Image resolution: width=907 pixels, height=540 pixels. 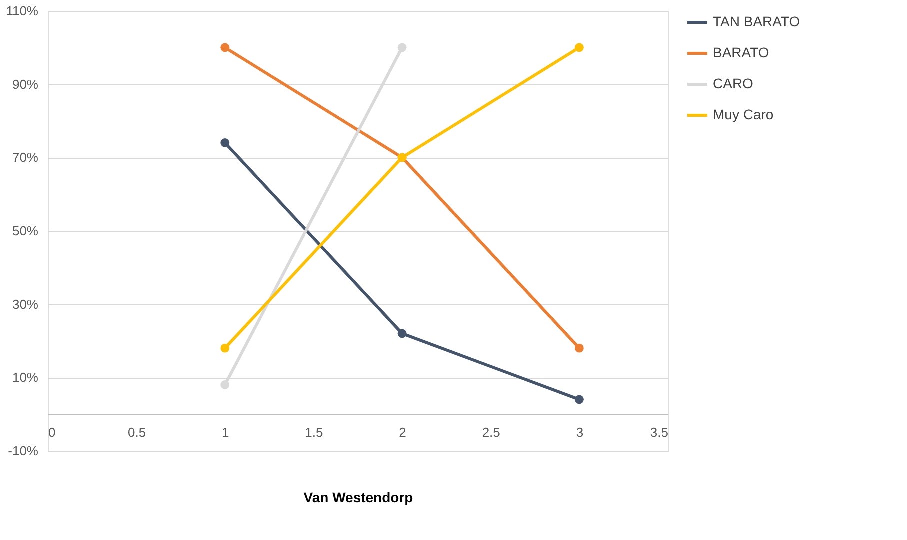 I want to click on y-tick-label: 90%, so click(x=25, y=84).